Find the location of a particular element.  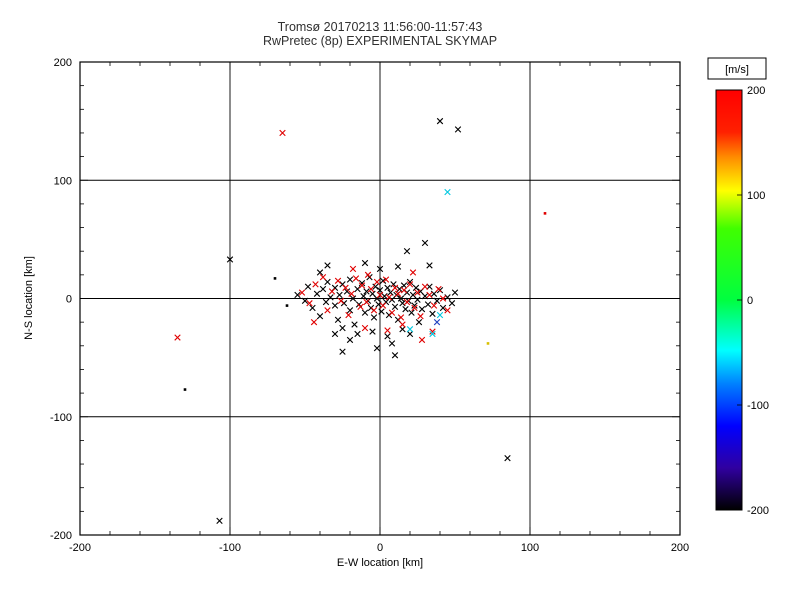

y-tick-label: 0 is located at coordinates (69, 300).